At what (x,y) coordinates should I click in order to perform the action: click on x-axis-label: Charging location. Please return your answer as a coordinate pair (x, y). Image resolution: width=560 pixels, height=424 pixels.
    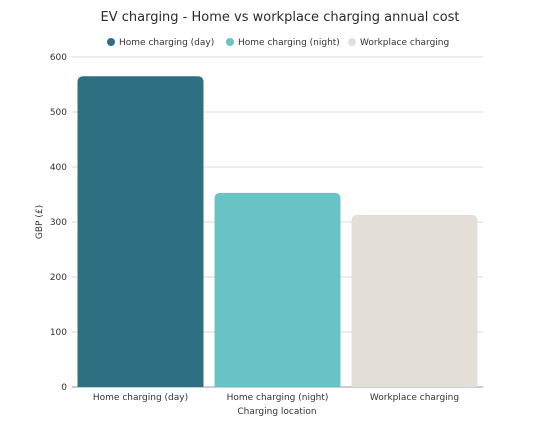
    Looking at the image, I should click on (276, 412).